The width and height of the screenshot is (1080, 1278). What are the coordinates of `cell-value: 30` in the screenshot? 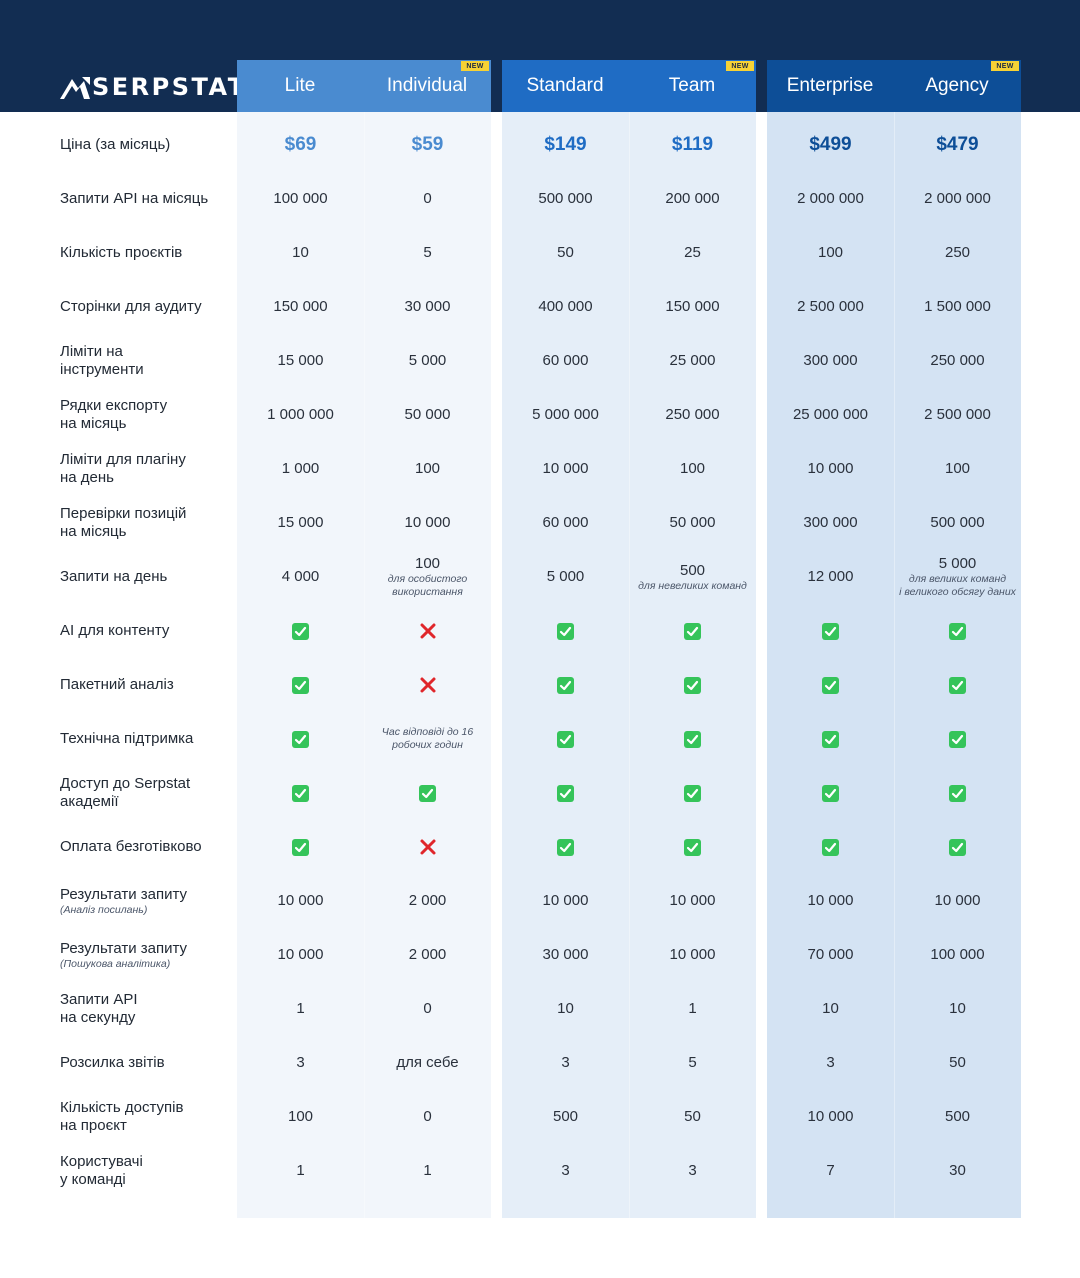 It's located at (957, 1170).